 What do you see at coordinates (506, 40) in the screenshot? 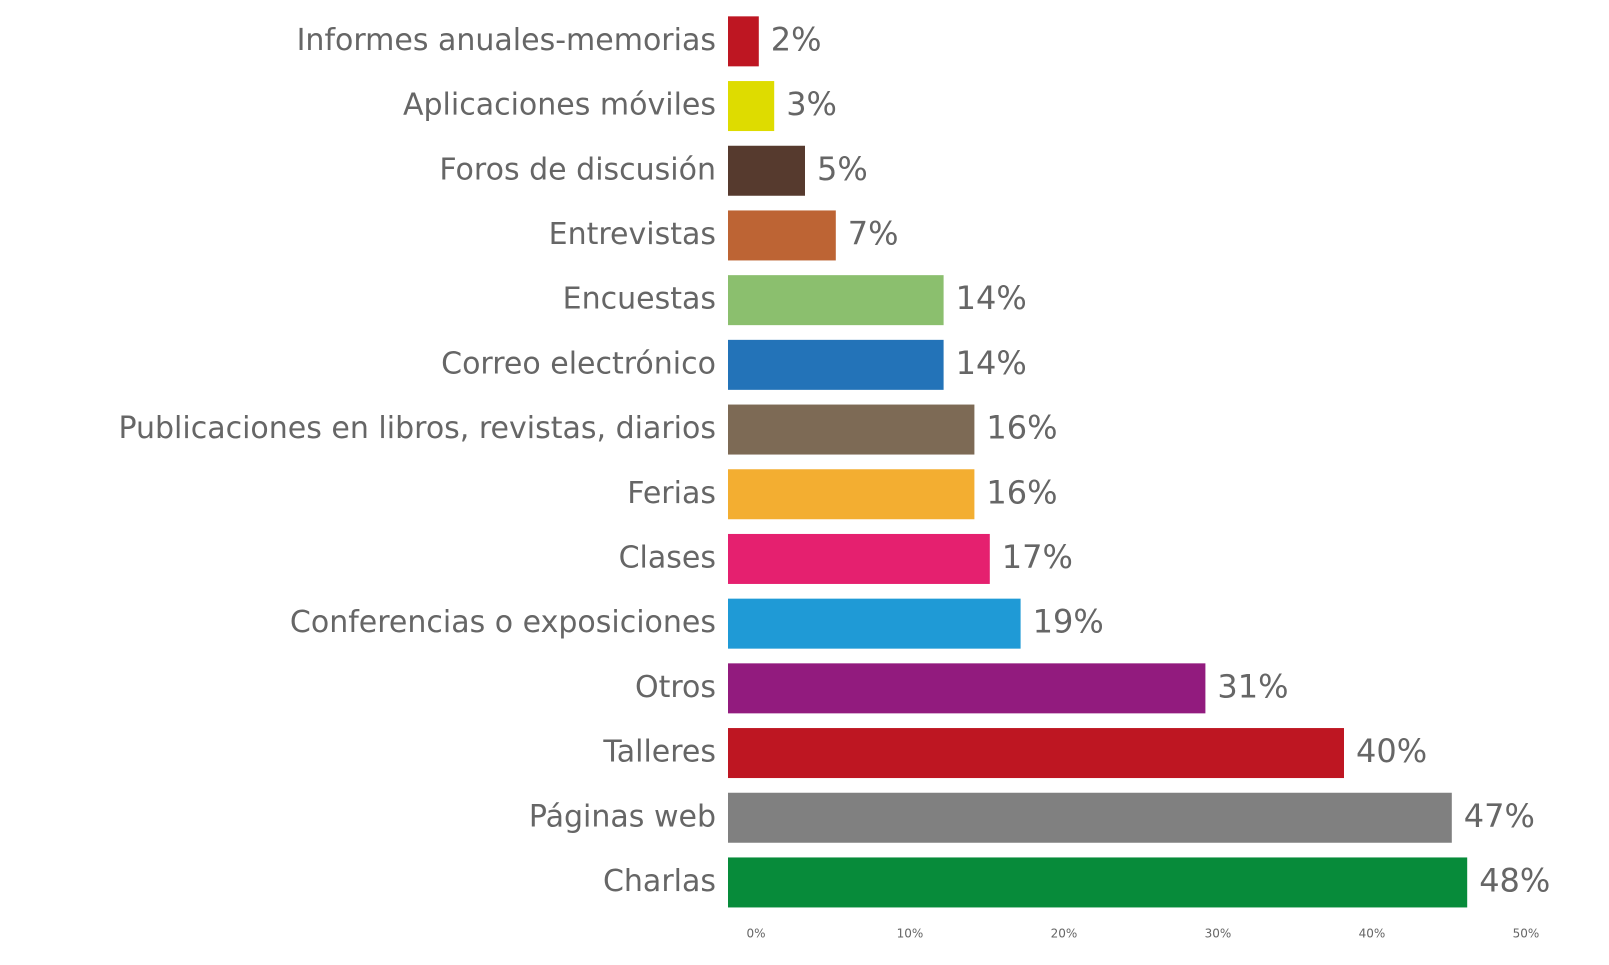
I see `category-label: Informes anuales-memorias` at bounding box center [506, 40].